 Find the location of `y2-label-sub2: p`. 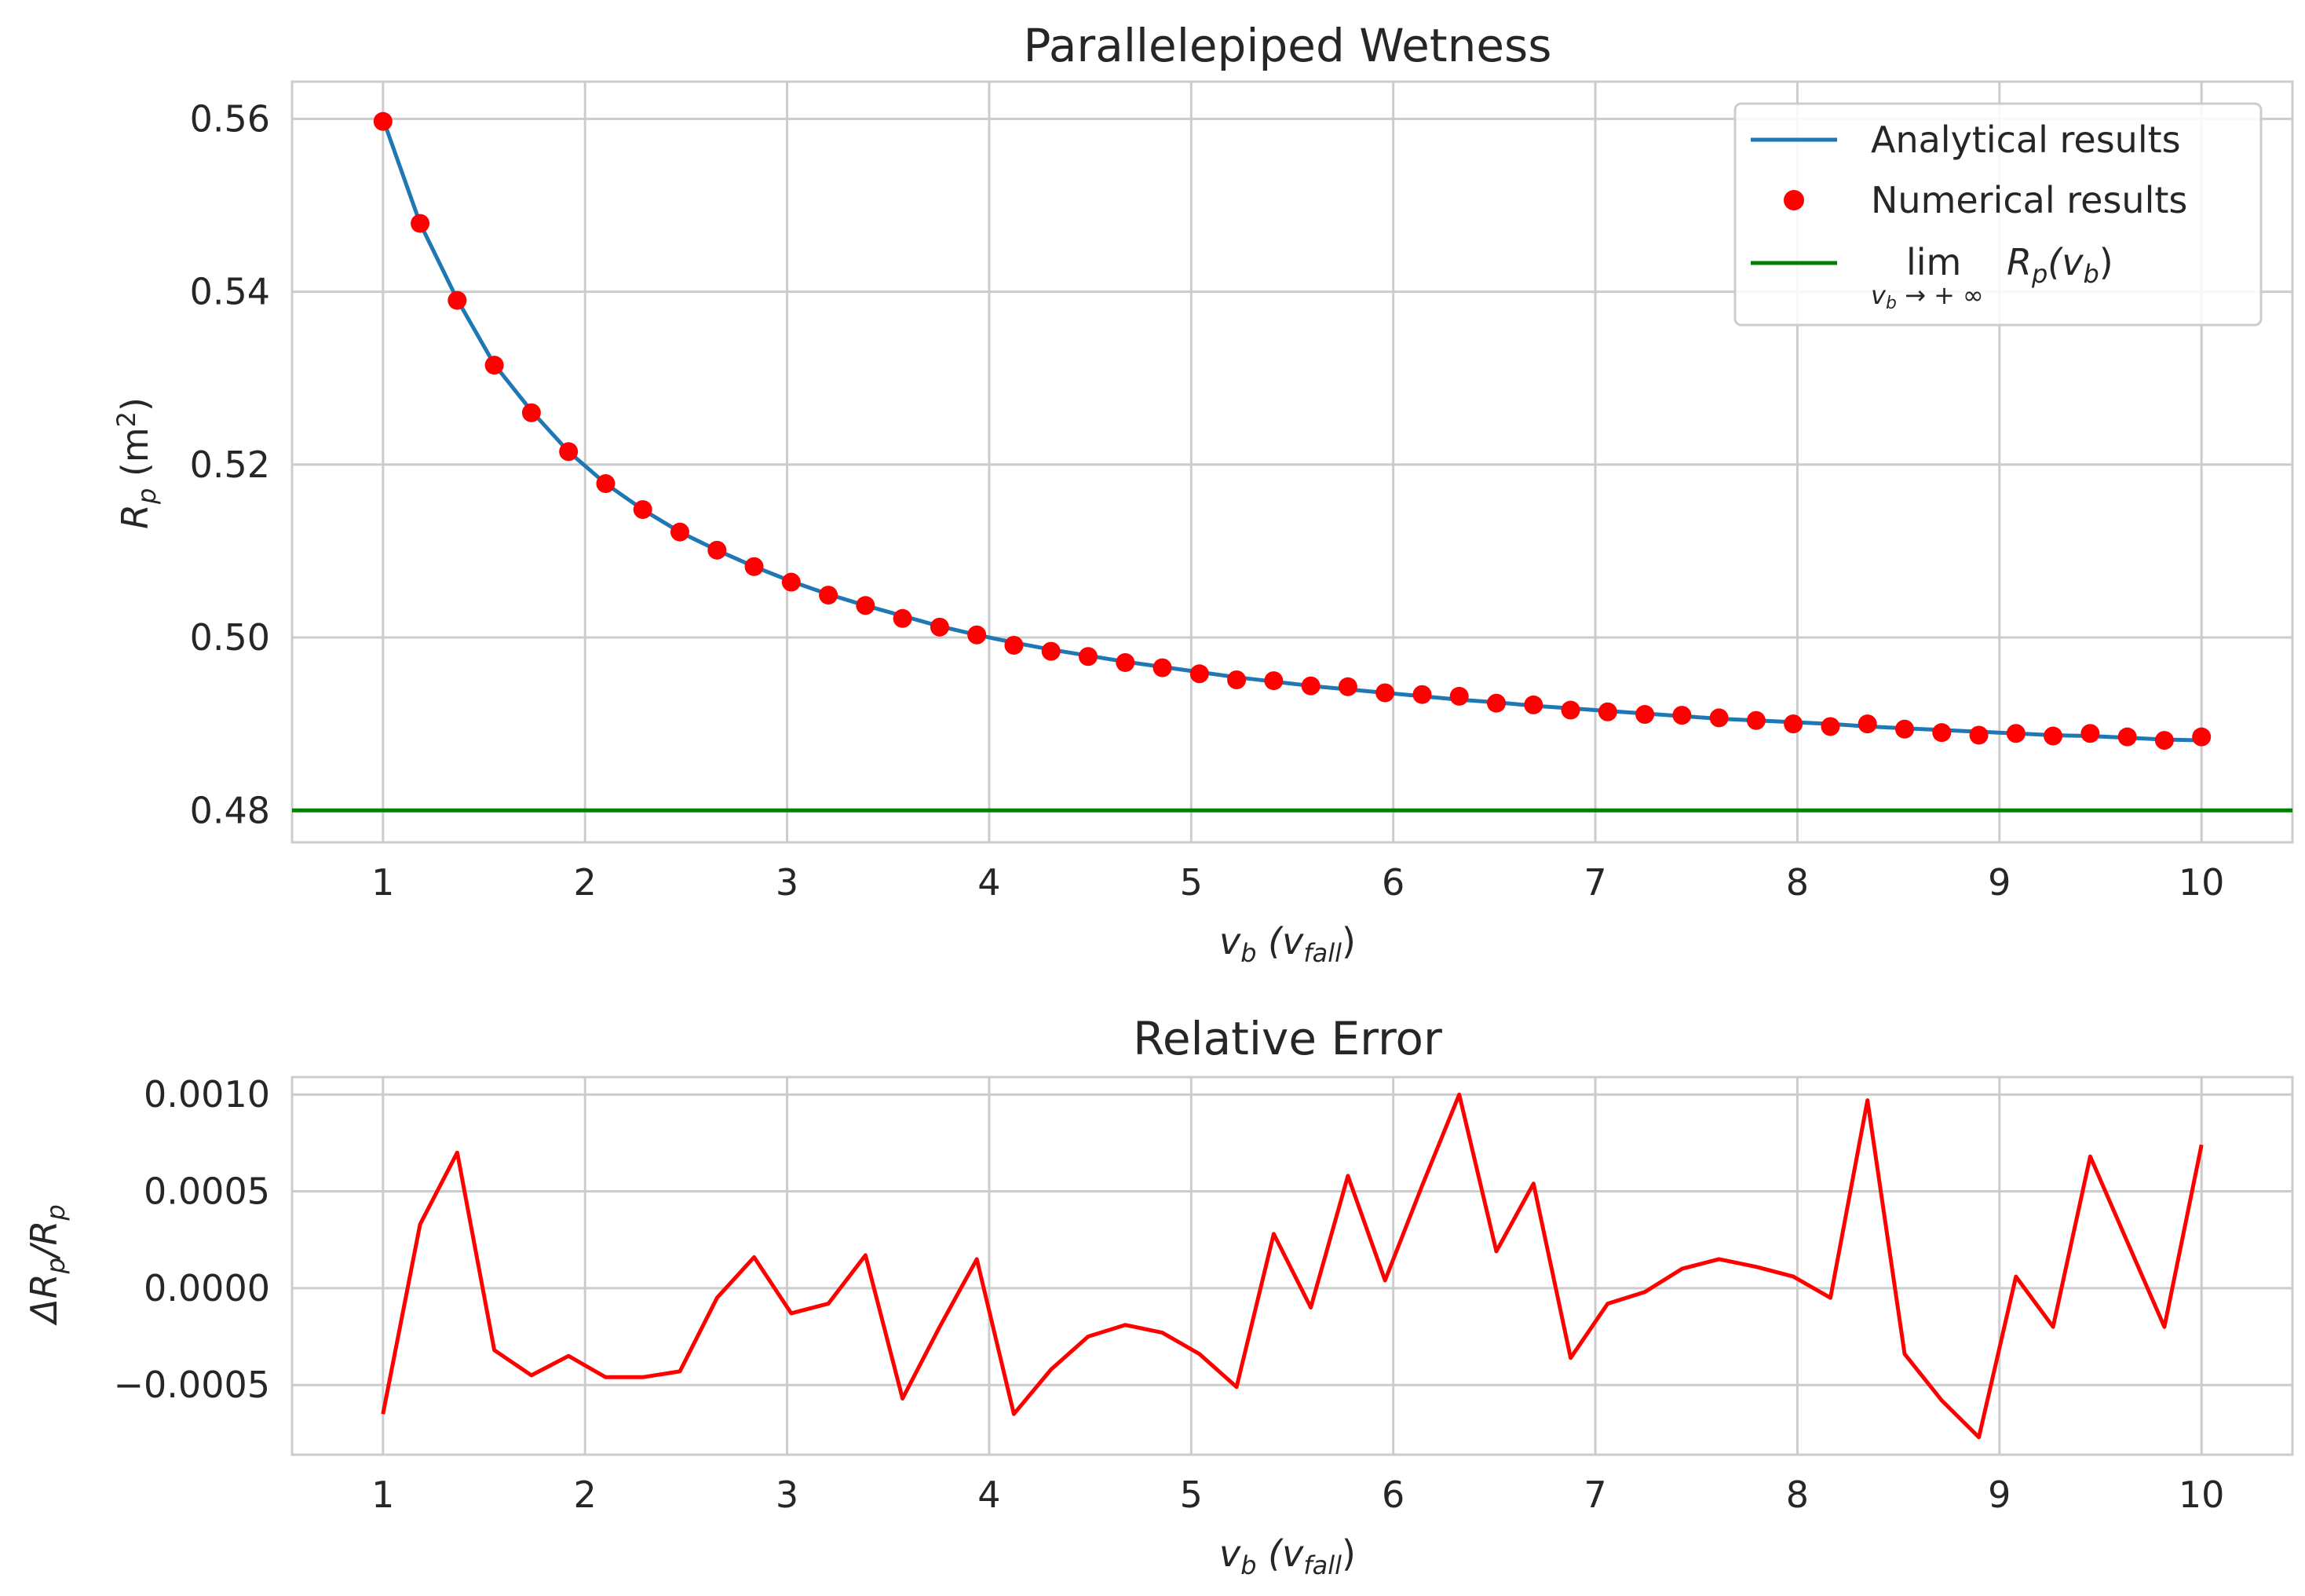

y2-label-sub2: p is located at coordinates (56, 1212).